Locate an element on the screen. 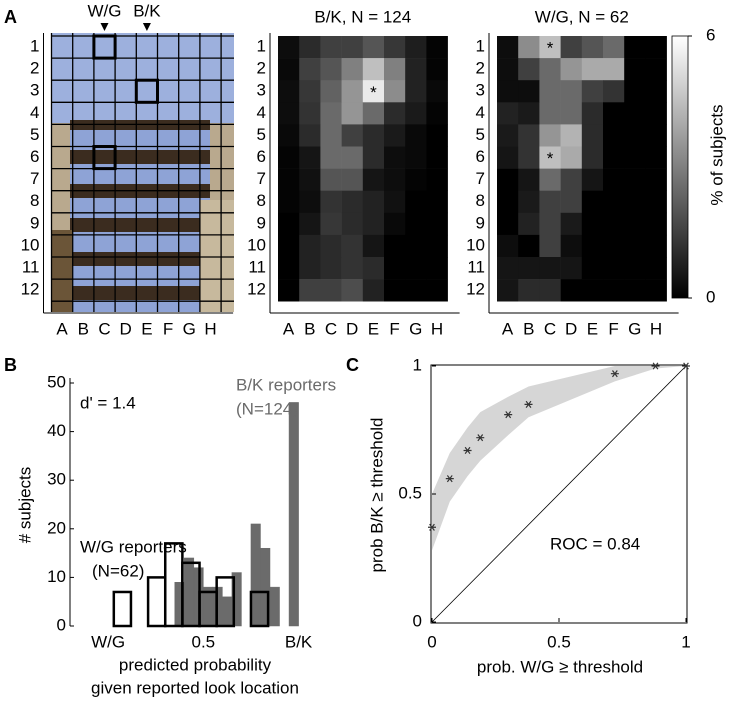  row-label: 11 is located at coordinates (31, 267).